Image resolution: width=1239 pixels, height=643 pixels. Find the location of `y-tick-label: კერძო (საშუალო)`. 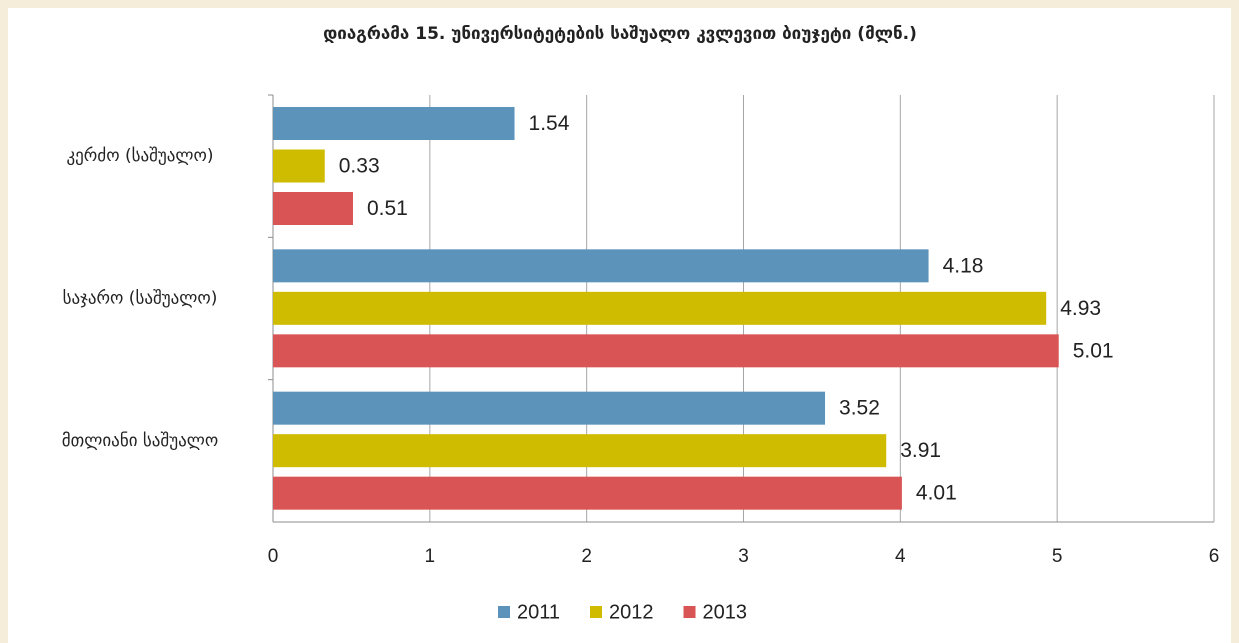

y-tick-label: კერძო (საშუალო) is located at coordinates (139, 156).